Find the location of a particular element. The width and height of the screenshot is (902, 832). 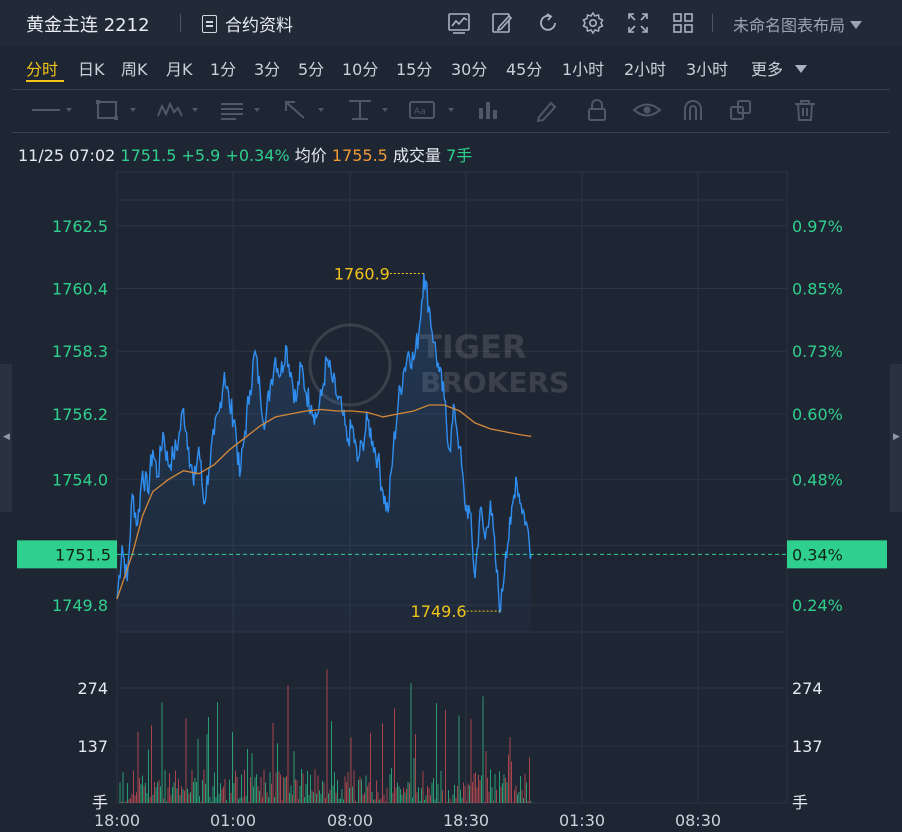

tab-period-3h: 3小时 is located at coordinates (707, 69).